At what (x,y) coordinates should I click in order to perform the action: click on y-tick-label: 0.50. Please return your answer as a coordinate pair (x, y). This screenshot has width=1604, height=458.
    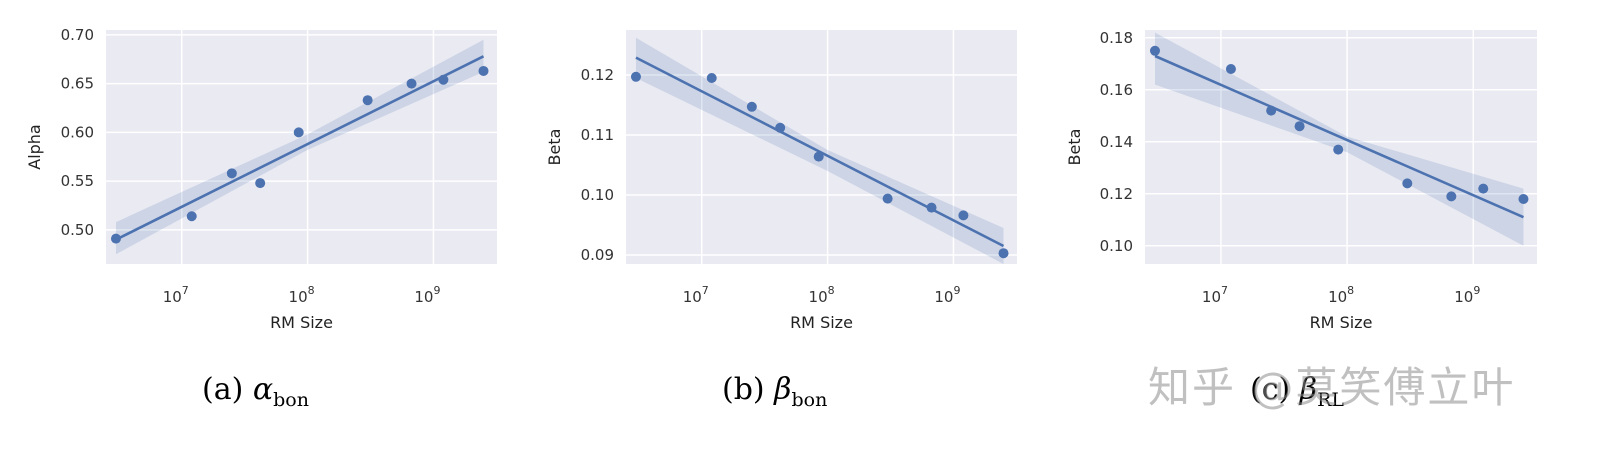
    Looking at the image, I should click on (77, 230).